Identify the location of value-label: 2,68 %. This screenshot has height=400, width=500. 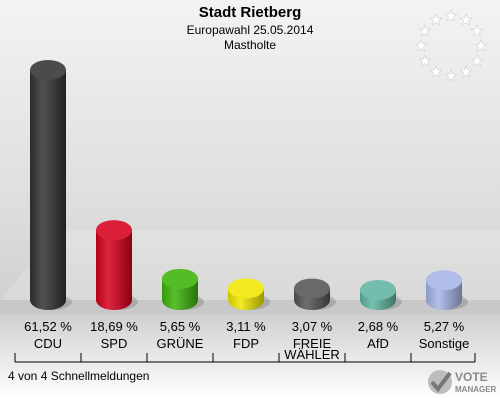
(378, 326).